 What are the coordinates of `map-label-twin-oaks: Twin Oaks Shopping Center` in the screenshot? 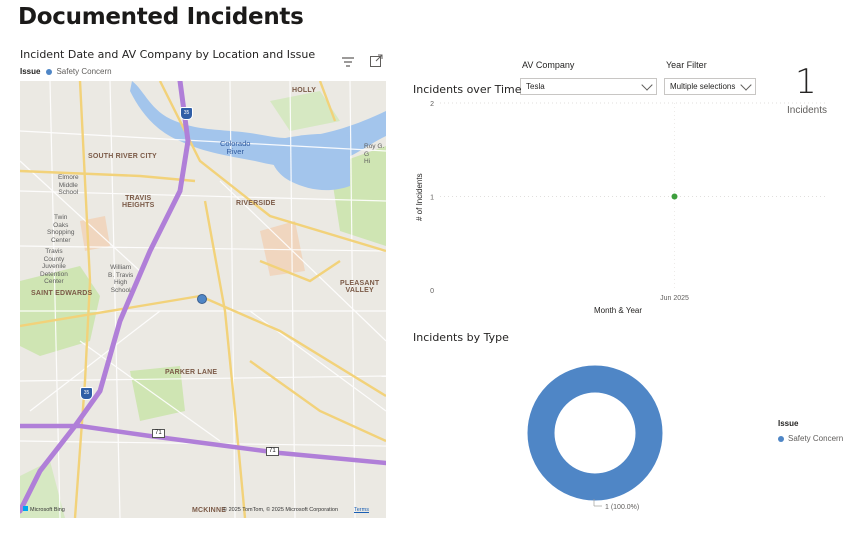 It's located at (61, 229).